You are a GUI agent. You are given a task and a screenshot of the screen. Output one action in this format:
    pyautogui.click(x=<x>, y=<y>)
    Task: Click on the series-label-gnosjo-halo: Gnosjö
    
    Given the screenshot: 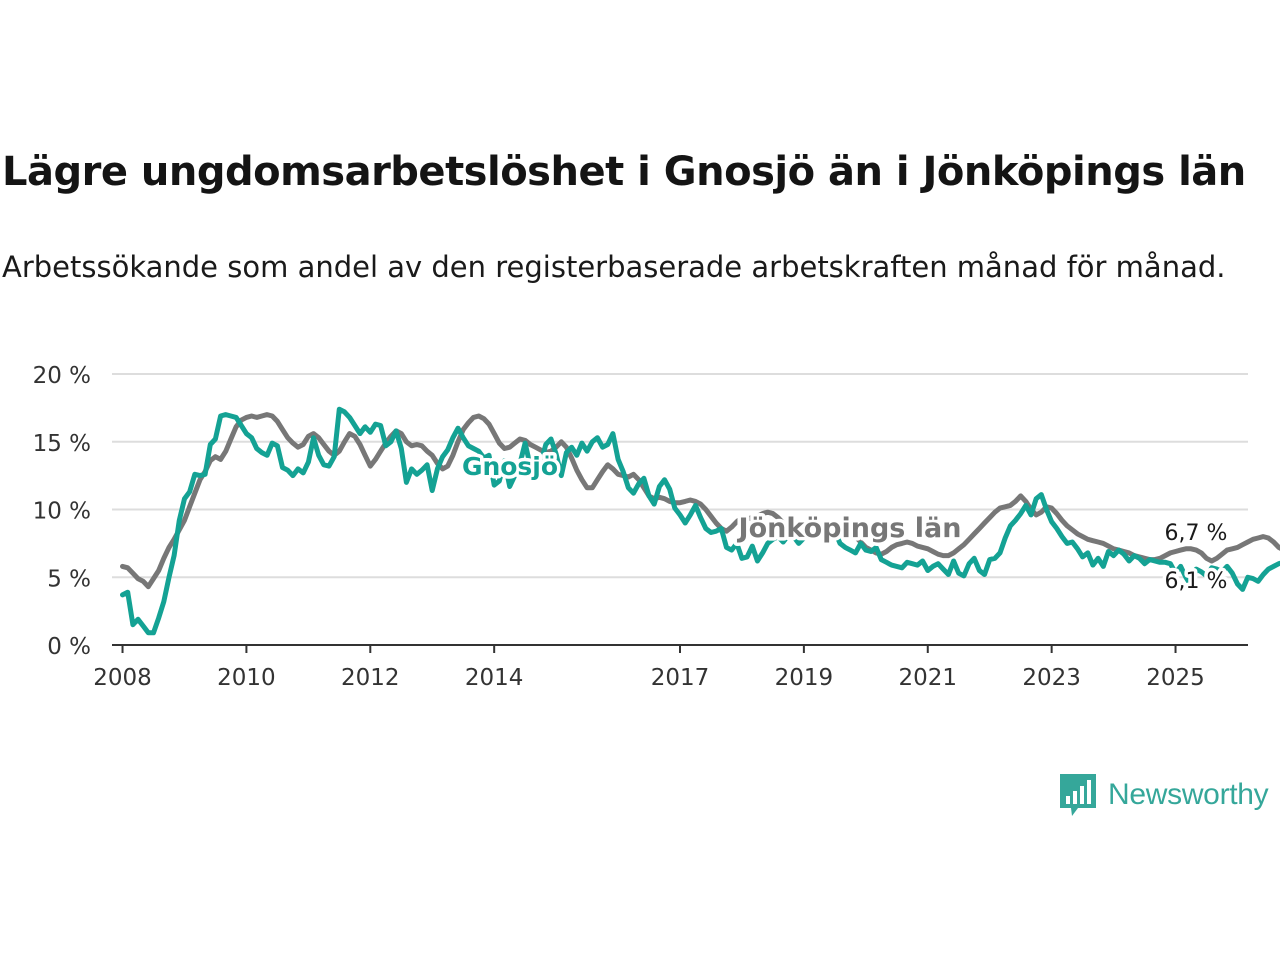 What is the action you would take?
    pyautogui.click(x=510, y=466)
    